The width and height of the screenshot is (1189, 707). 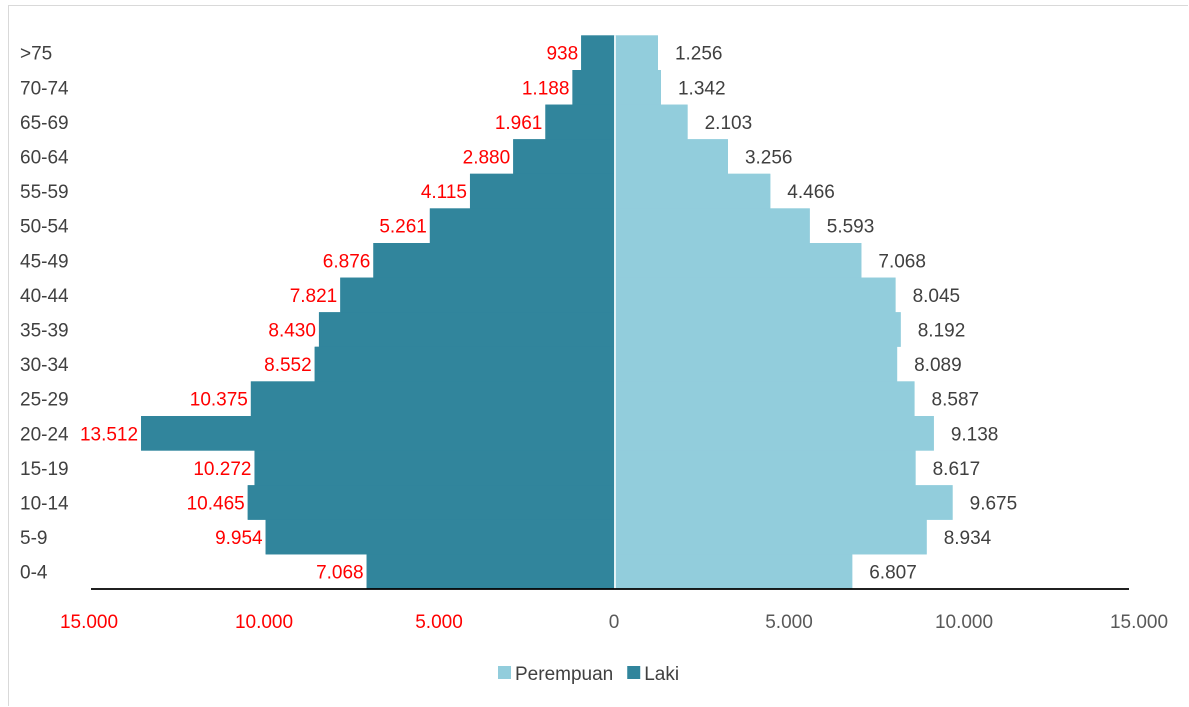 What do you see at coordinates (702, 88) in the screenshot?
I see `data-label-perempuan: 1.342` at bounding box center [702, 88].